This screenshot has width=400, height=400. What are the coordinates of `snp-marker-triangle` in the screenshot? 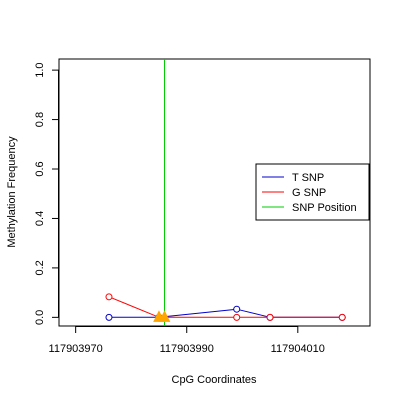 It's located at (164, 316).